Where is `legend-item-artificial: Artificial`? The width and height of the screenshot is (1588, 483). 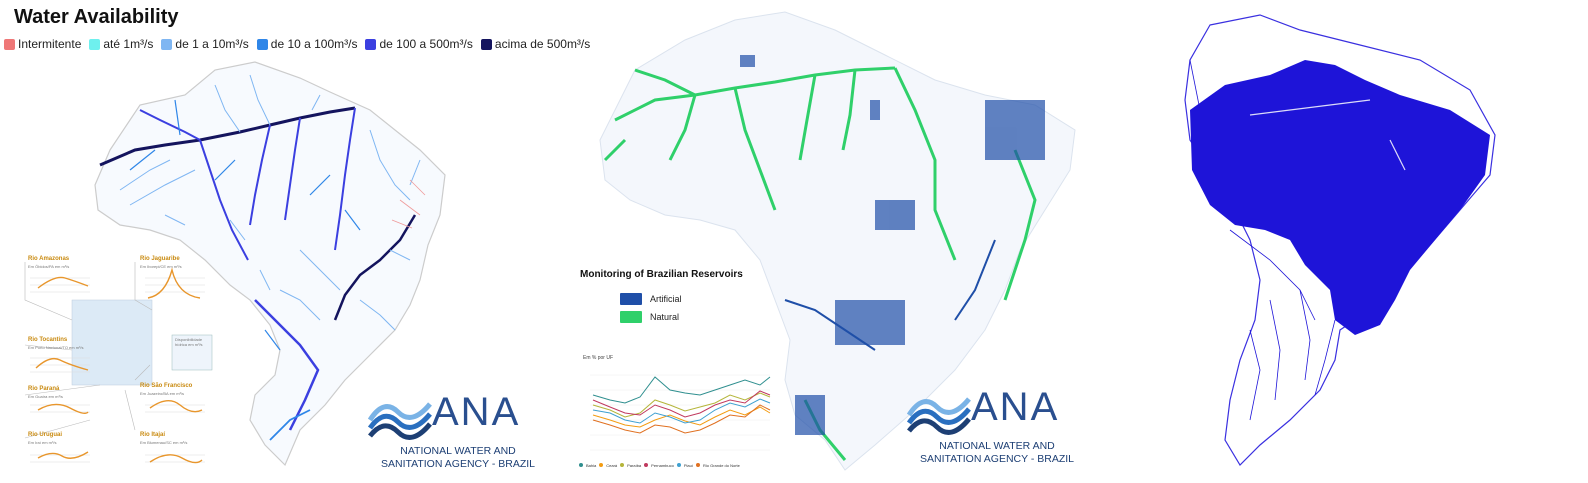 legend-item-artificial: Artificial is located at coordinates (651, 299).